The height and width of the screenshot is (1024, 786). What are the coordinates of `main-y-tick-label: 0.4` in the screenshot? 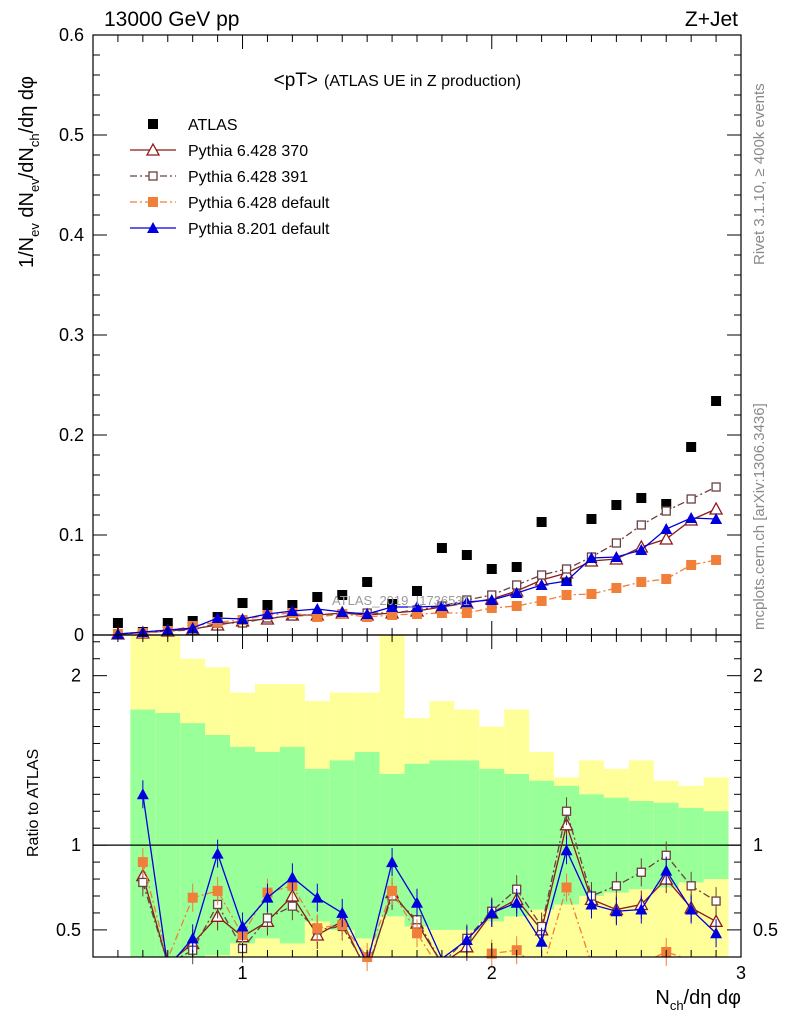 It's located at (71, 235).